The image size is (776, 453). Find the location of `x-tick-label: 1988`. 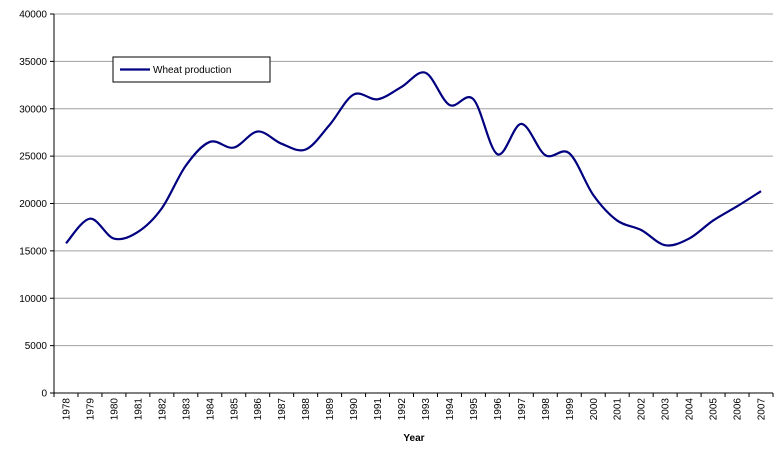

x-tick-label: 1988 is located at coordinates (306, 409).